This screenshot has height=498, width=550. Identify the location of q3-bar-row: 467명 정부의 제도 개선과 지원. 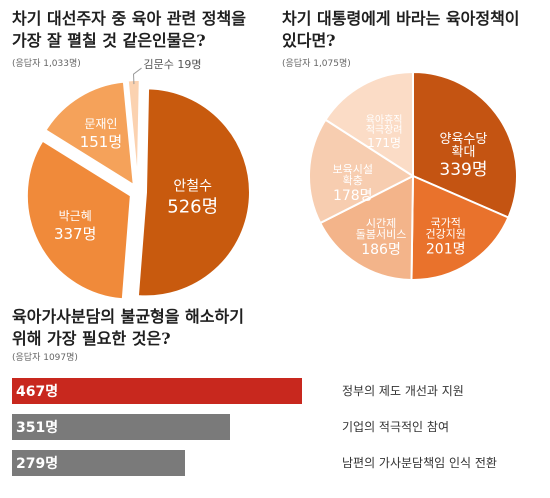
(281, 391).